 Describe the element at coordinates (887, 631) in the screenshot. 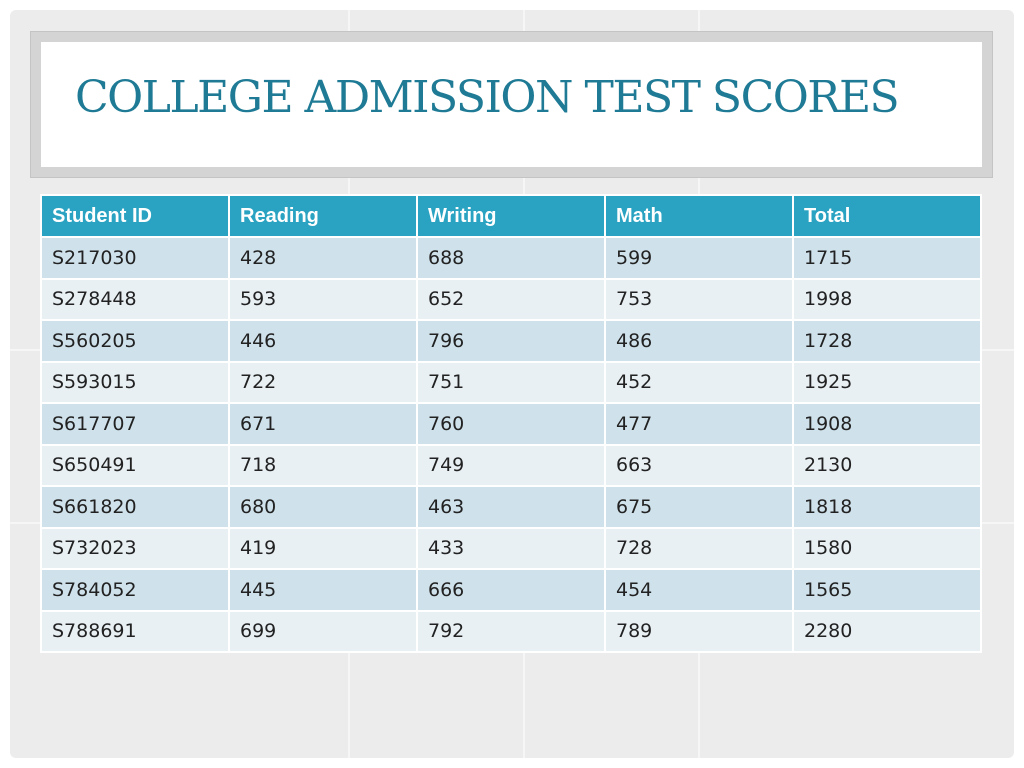

I see `cell-total: 2280` at that location.